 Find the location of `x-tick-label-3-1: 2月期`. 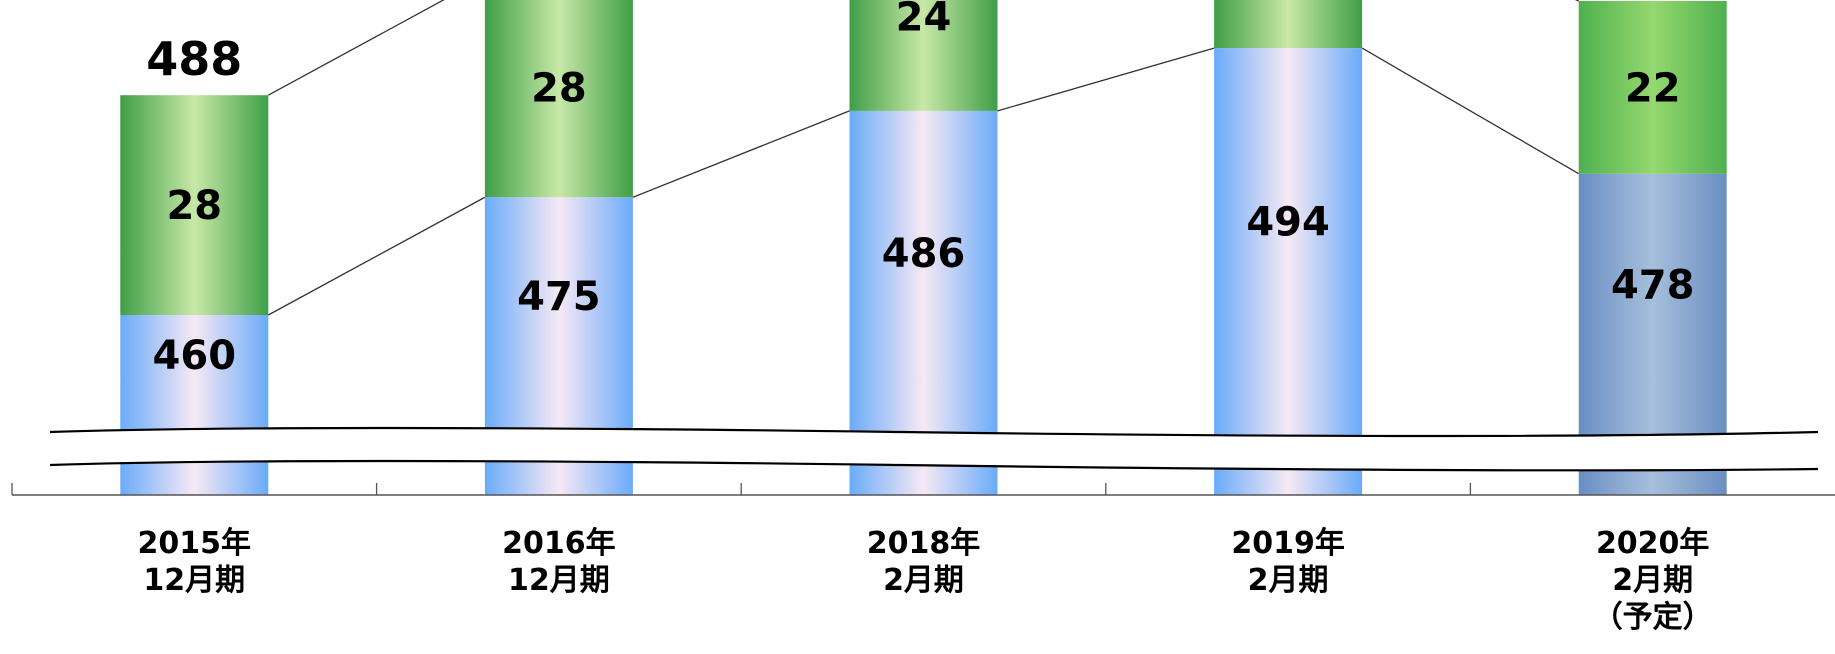

x-tick-label-3-1: 2月期 is located at coordinates (1288, 580).